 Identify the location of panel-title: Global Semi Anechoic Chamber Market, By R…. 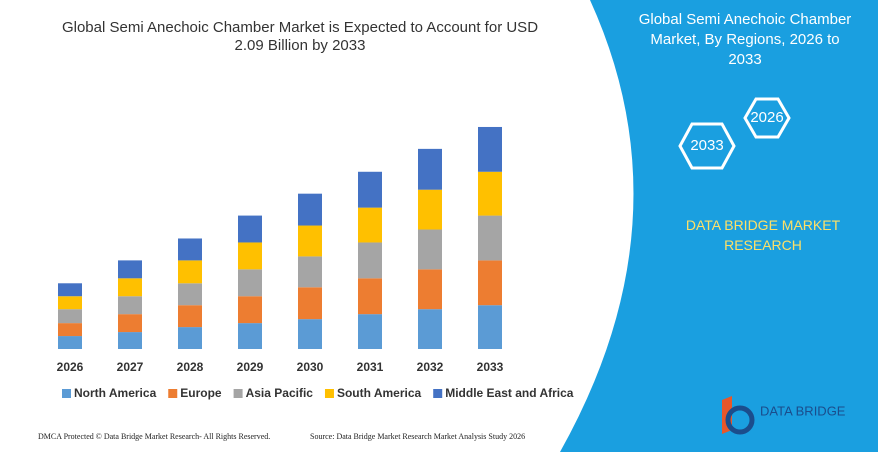
(745, 39).